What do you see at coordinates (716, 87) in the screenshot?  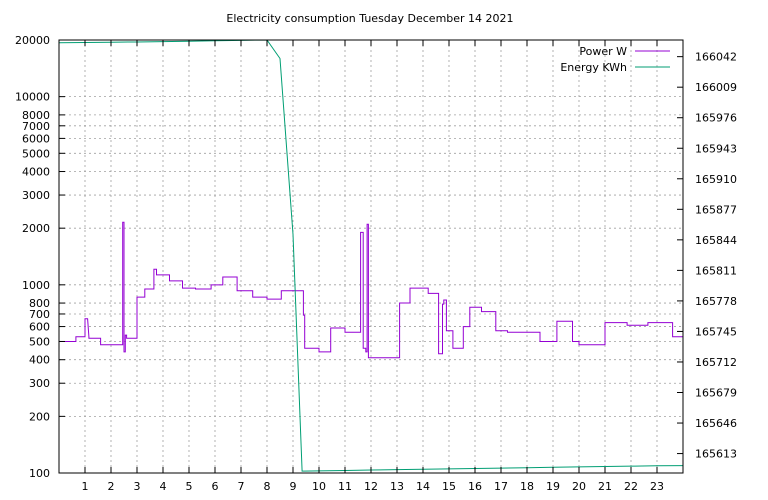 I see `y-right-tick-label: 166009` at bounding box center [716, 87].